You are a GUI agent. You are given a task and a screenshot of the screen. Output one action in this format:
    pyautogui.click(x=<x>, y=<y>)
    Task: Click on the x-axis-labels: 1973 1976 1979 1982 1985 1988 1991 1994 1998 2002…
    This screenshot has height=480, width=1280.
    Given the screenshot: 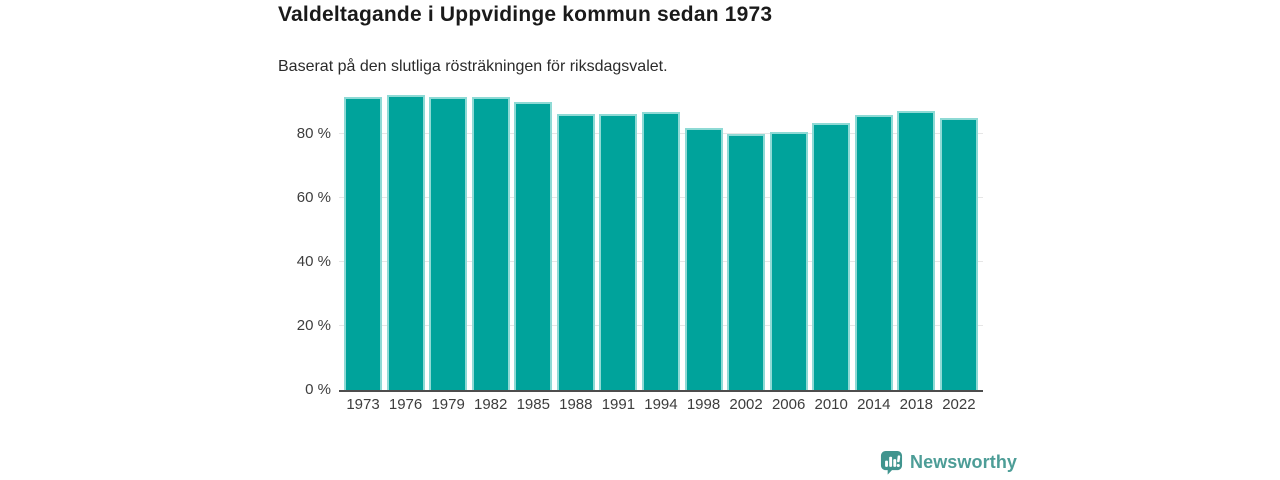 What is the action you would take?
    pyautogui.click(x=661, y=405)
    